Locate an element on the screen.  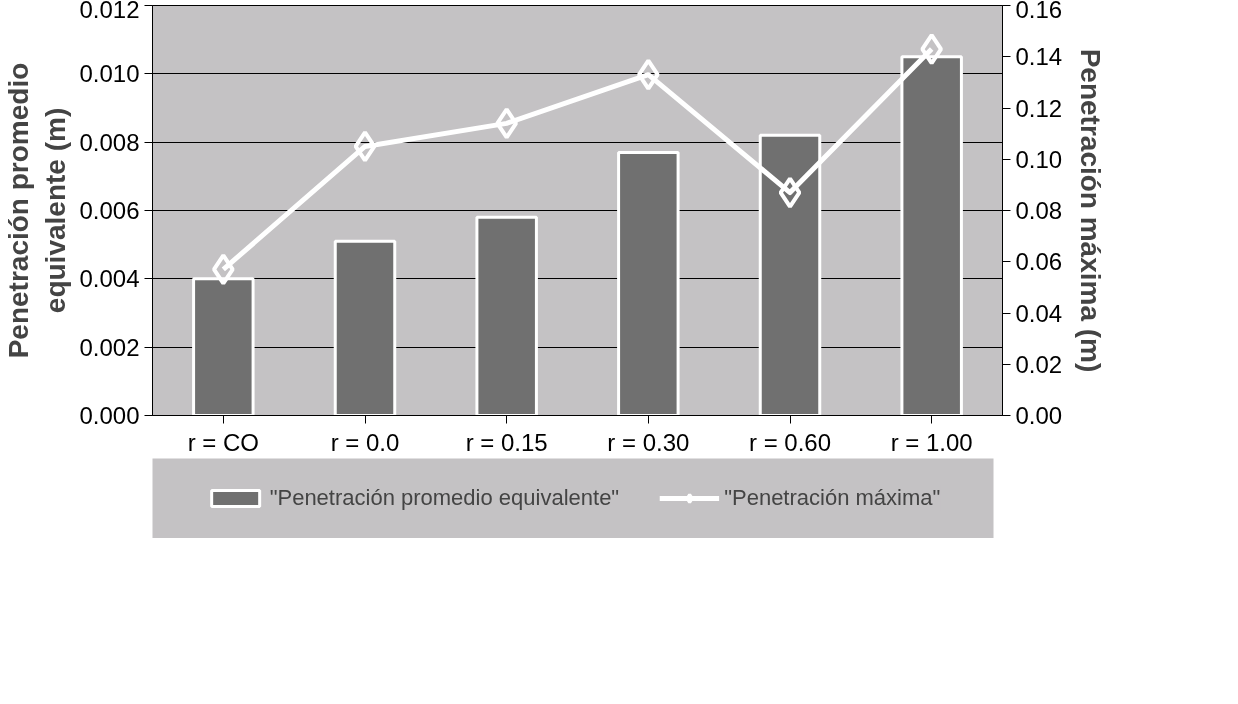
y-tick-label: 0.008 is located at coordinates (109, 142).